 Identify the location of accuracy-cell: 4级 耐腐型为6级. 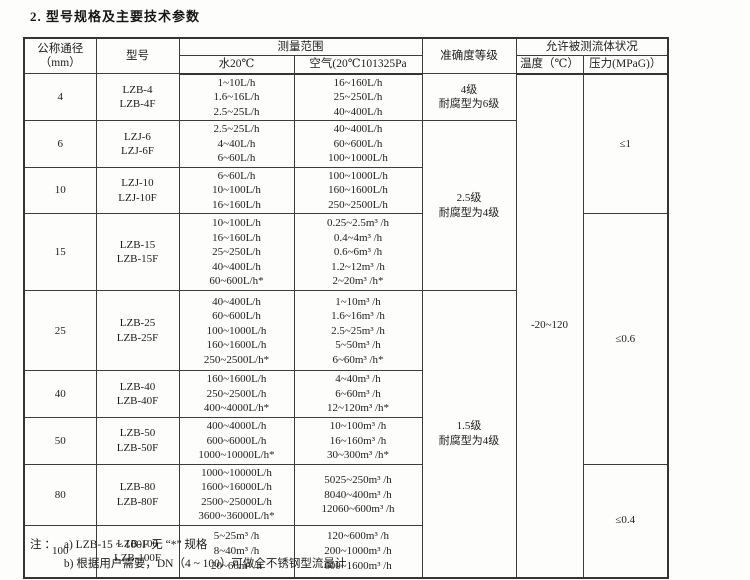
(469, 97).